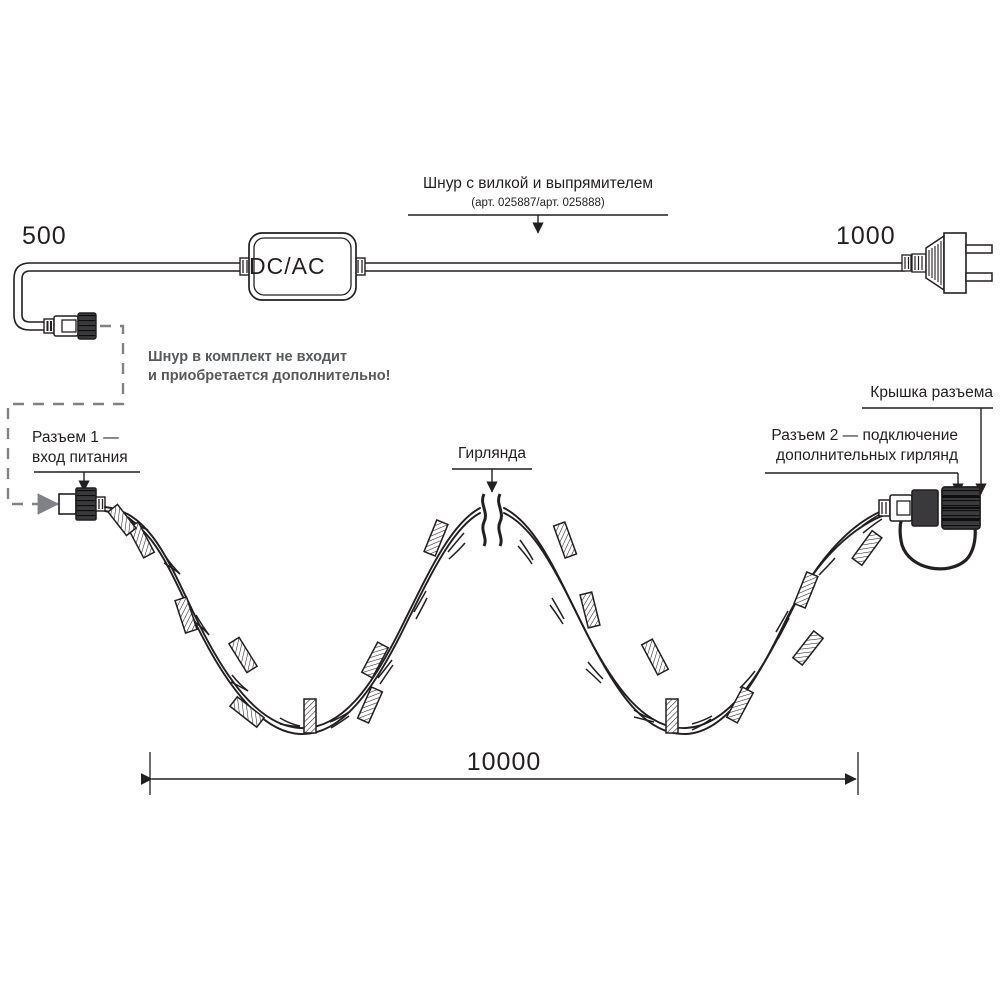 This screenshot has height=1000, width=1000. What do you see at coordinates (80, 457) in the screenshot?
I see `connector1-label-line-2: вход питания` at bounding box center [80, 457].